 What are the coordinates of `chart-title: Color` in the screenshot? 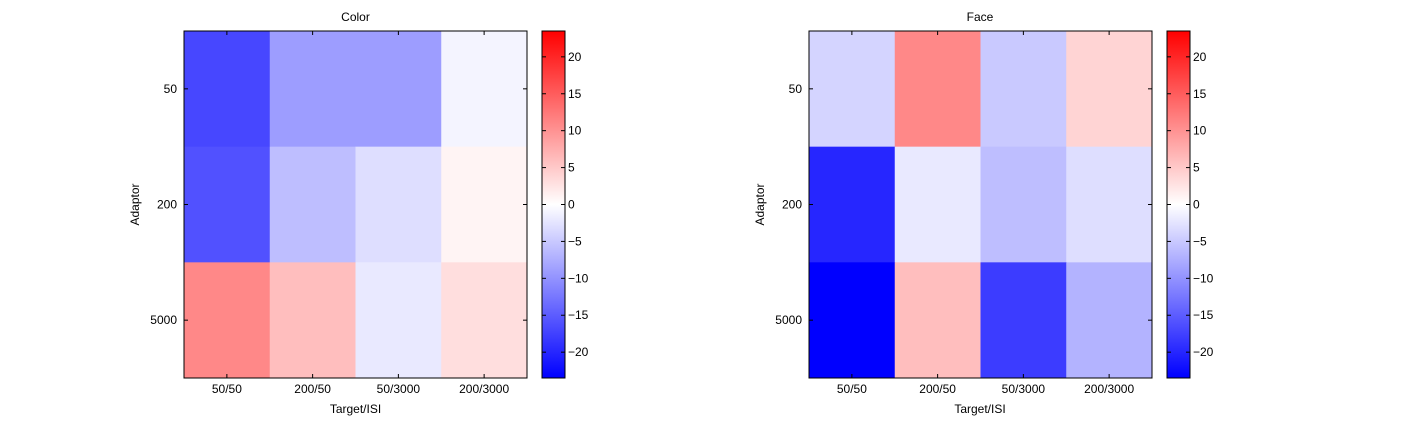 It's located at (355, 17).